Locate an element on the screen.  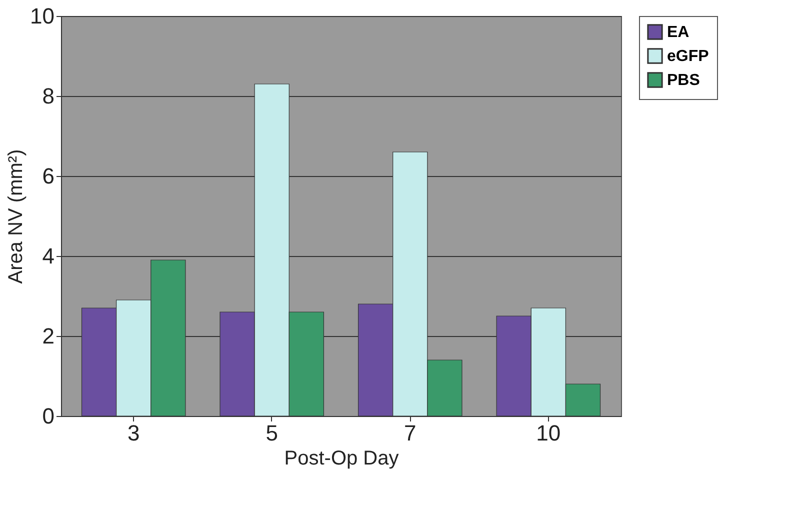
legend-label: EA is located at coordinates (678, 32).